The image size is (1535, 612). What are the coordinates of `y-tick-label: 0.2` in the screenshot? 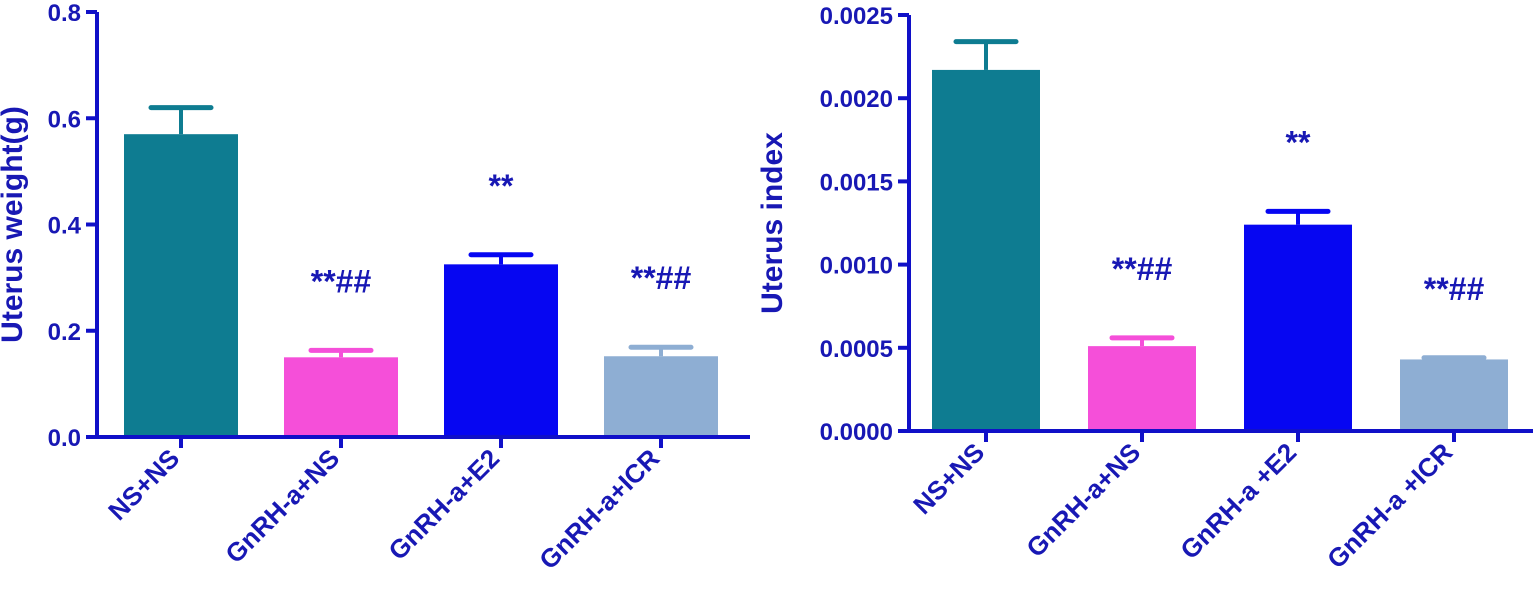 It's located at (64, 332).